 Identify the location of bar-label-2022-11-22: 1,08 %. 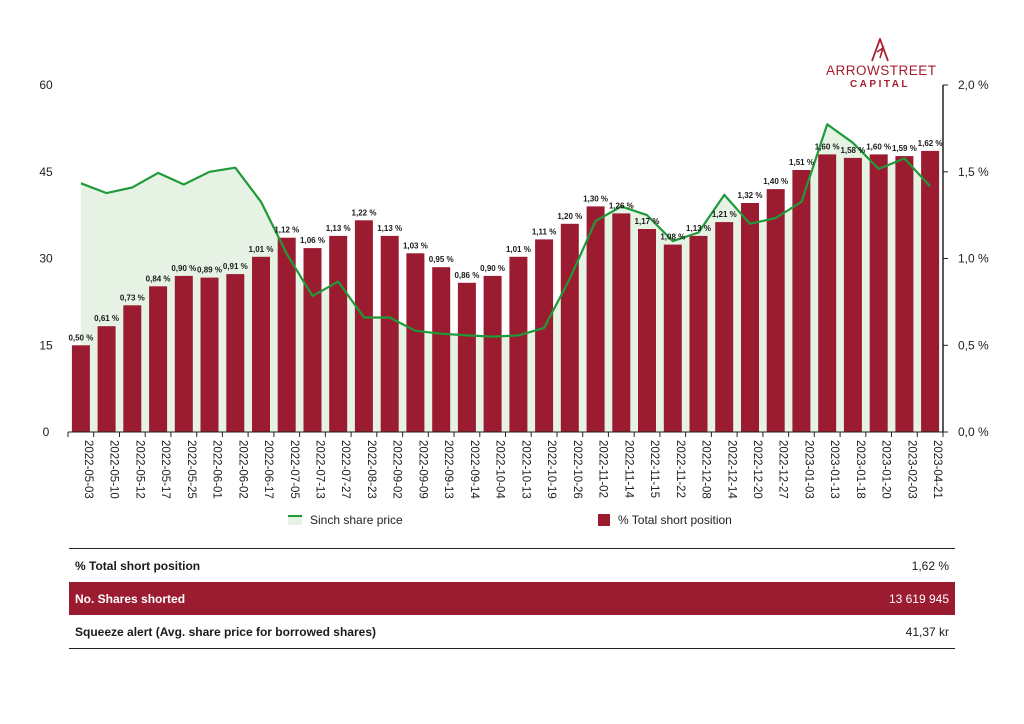
(672, 237).